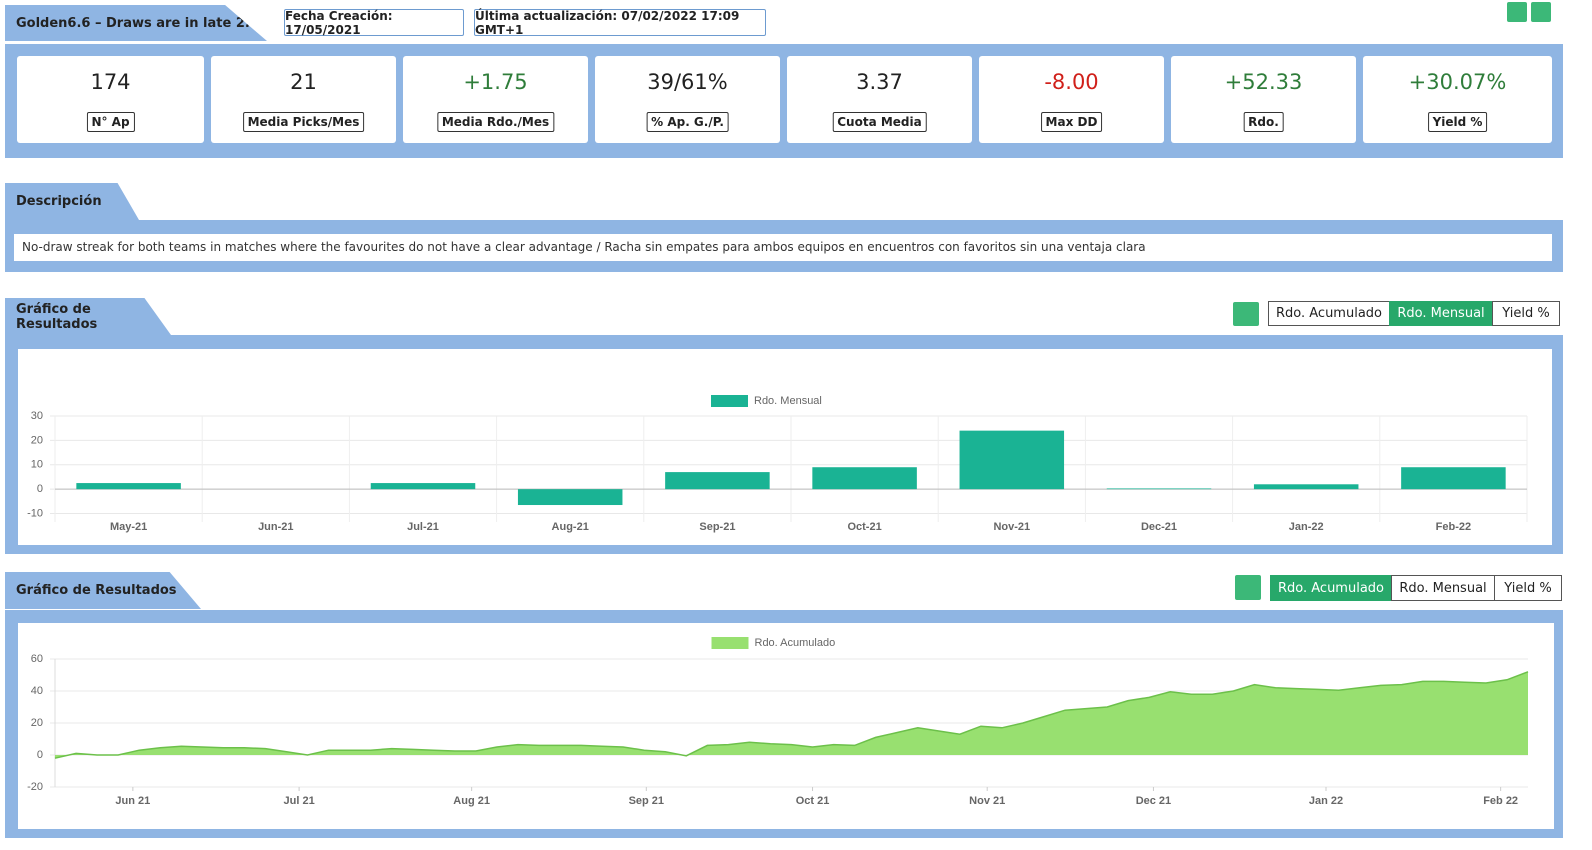 This screenshot has width=1592, height=850. Describe the element at coordinates (1517, 12) in the screenshot. I see `download-icon` at that location.